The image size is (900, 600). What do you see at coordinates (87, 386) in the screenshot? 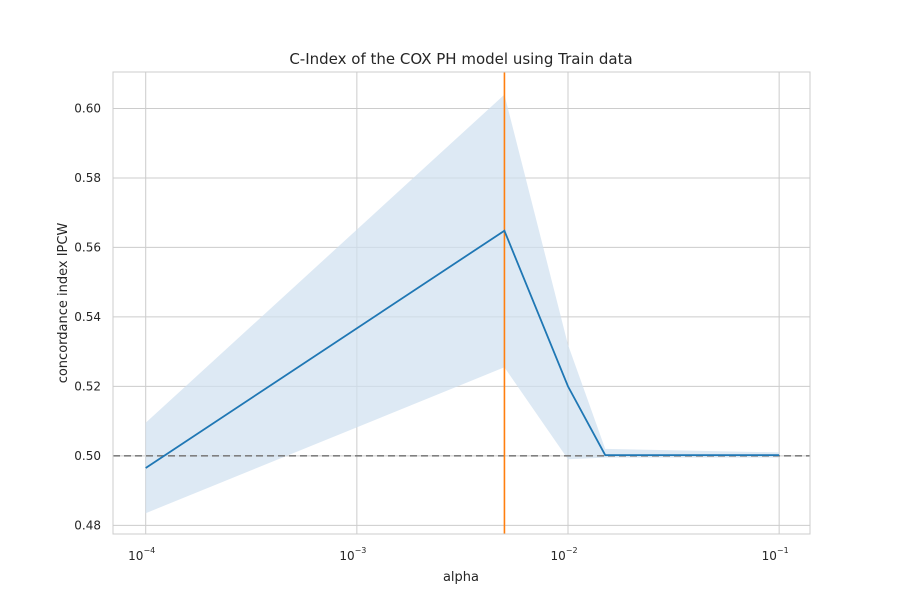
I see `y-tick-label-2: 0.52` at bounding box center [87, 386].